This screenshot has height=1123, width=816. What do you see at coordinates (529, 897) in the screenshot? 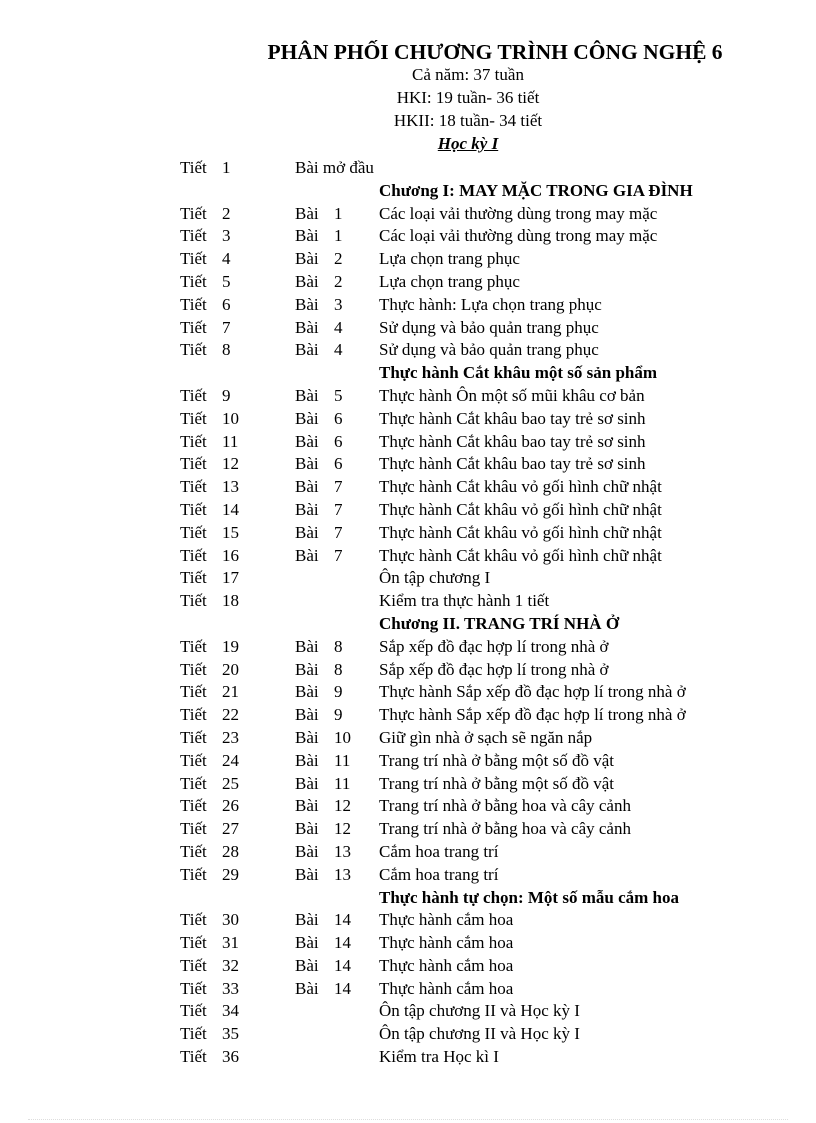
I see `section-heading-text: Thực hành tự chọn: Một số mẫu cắm hoa` at bounding box center [529, 897].